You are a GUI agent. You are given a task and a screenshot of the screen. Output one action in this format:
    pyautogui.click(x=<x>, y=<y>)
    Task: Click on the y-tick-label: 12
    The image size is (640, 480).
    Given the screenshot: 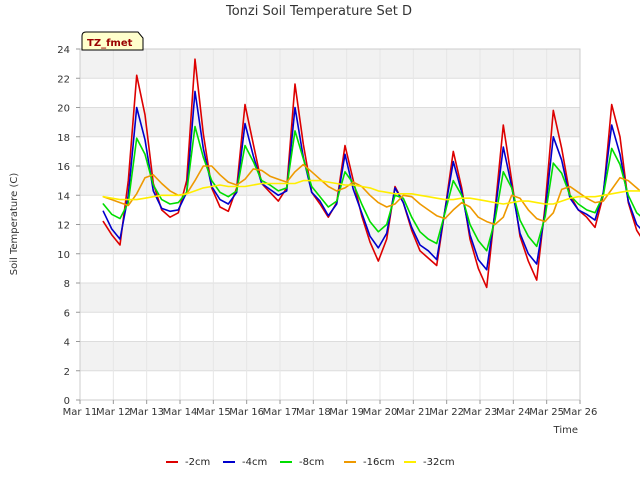 What is the action you would take?
    pyautogui.click(x=63, y=226)
    